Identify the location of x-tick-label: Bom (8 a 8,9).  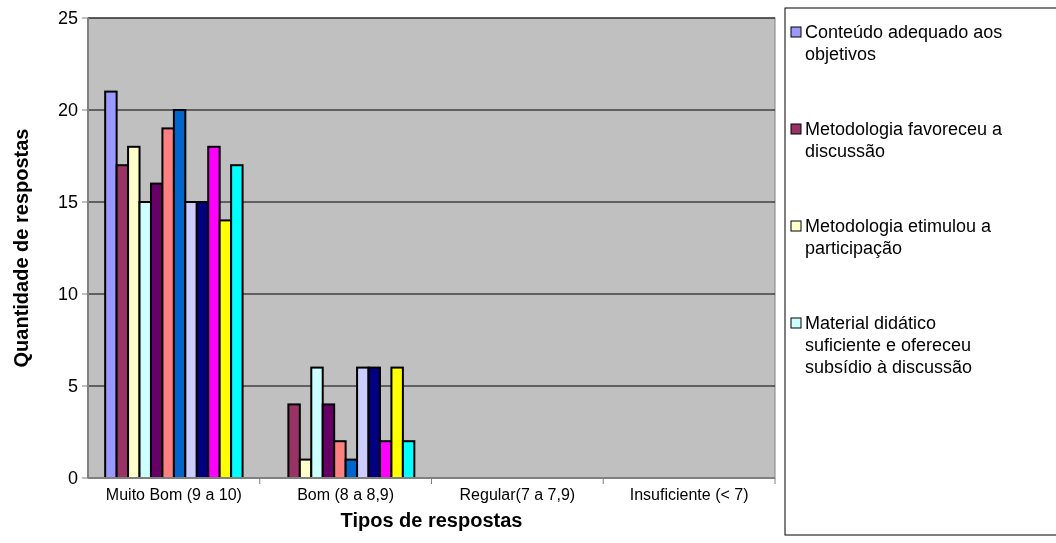
(346, 494).